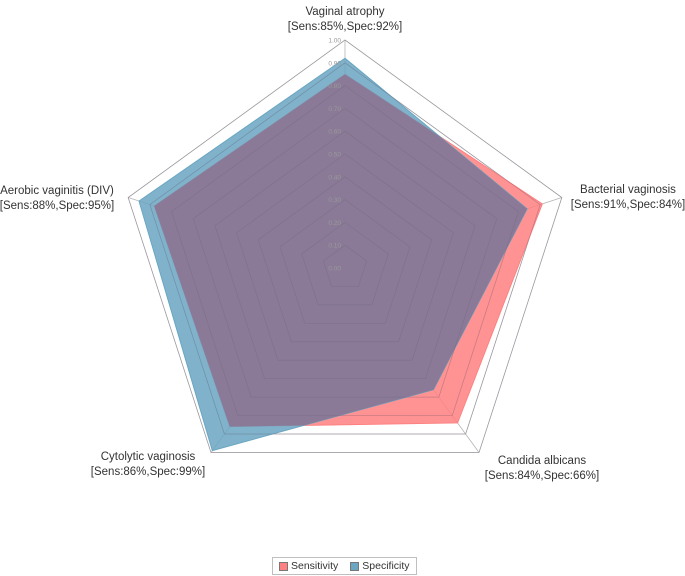 The image size is (685, 576). What do you see at coordinates (57, 191) in the screenshot?
I see `category-label-aerobic-vaginitis-div: Aerobic vaginitis (DIV)` at bounding box center [57, 191].